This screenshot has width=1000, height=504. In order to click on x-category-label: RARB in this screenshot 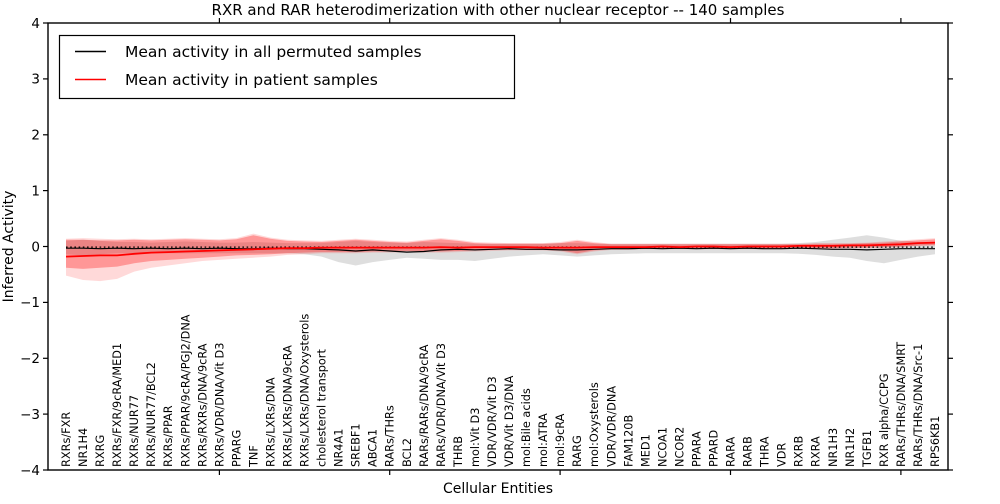, I will do `click(748, 451)`.